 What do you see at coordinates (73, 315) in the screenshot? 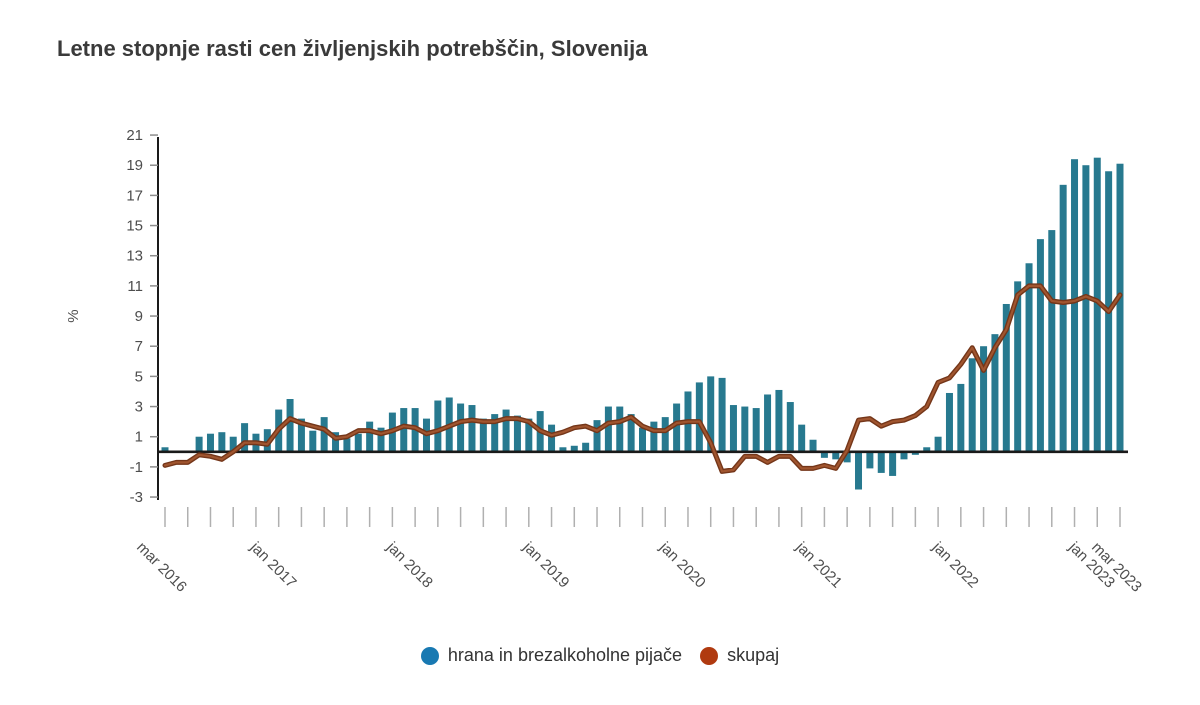
I see `y-axis-title: %` at bounding box center [73, 315].